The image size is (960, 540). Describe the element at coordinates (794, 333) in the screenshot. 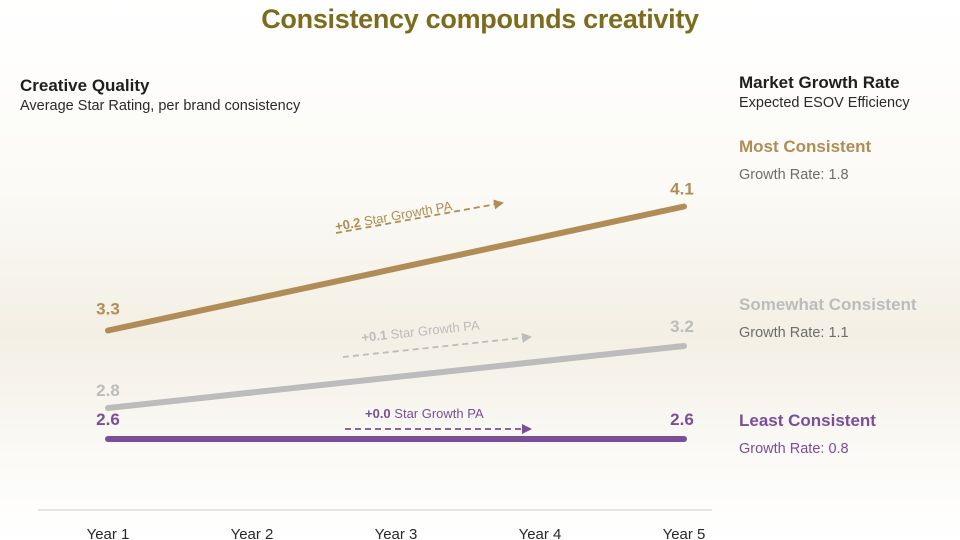

I see `legend-growth-rate: Growth Rate: 1.1` at that location.